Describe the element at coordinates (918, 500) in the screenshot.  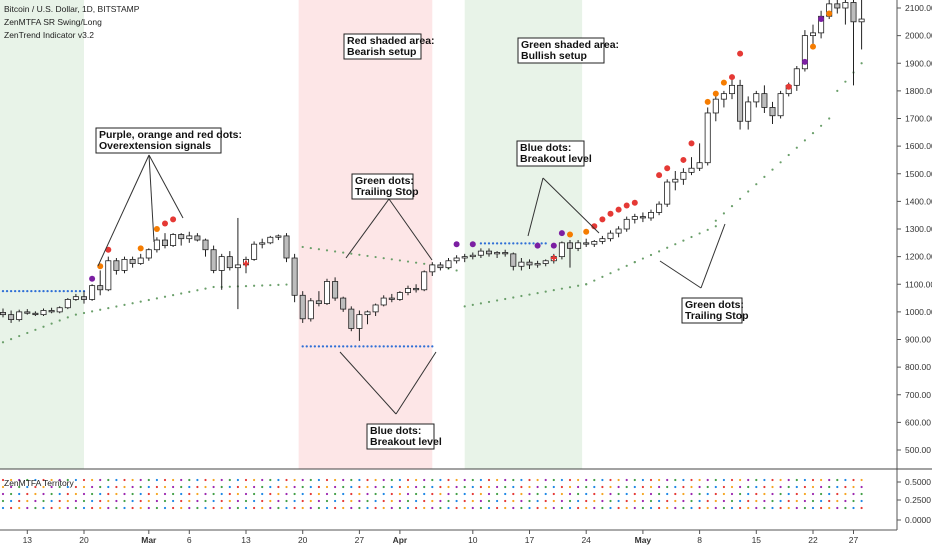
I see `lower-tick-label: 0.2500` at that location.